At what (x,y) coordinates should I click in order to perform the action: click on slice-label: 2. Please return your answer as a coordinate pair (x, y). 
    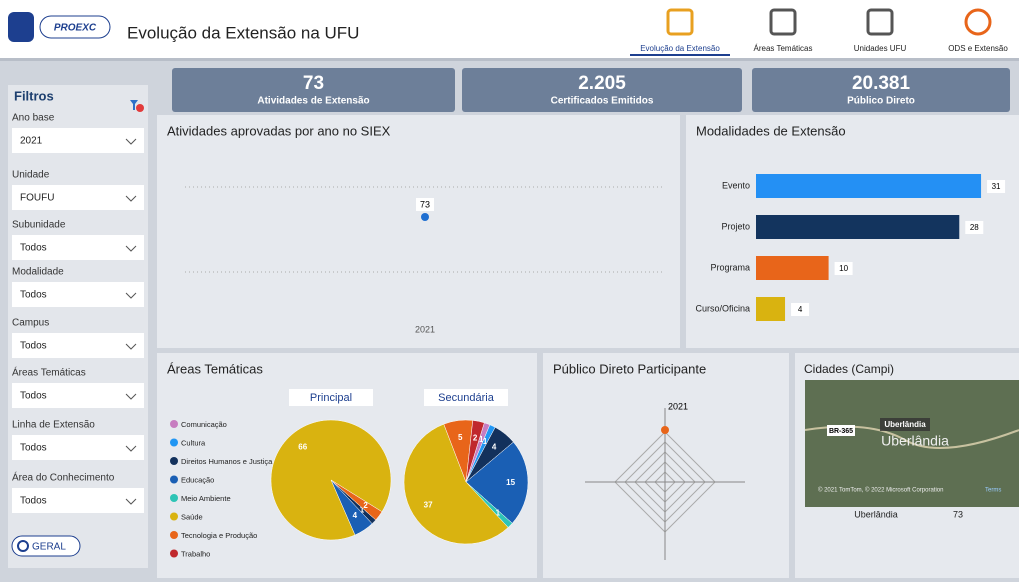
    Looking at the image, I should click on (475, 437).